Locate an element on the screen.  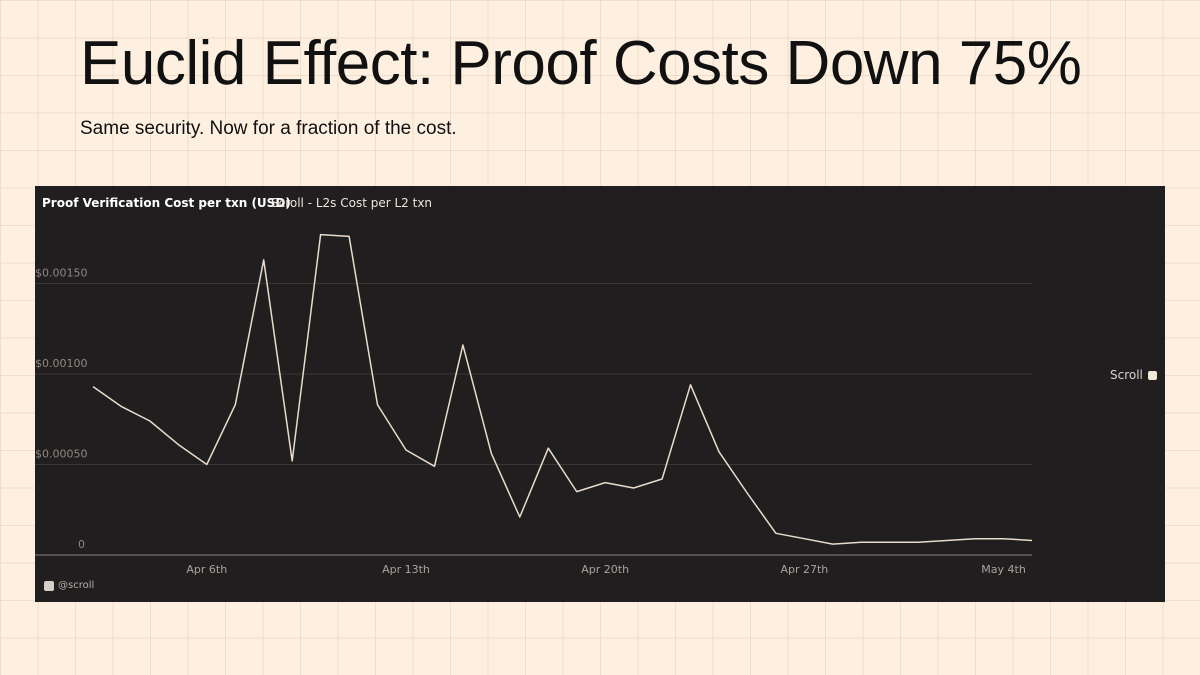
x-tick-label: May 4th is located at coordinates (1003, 569).